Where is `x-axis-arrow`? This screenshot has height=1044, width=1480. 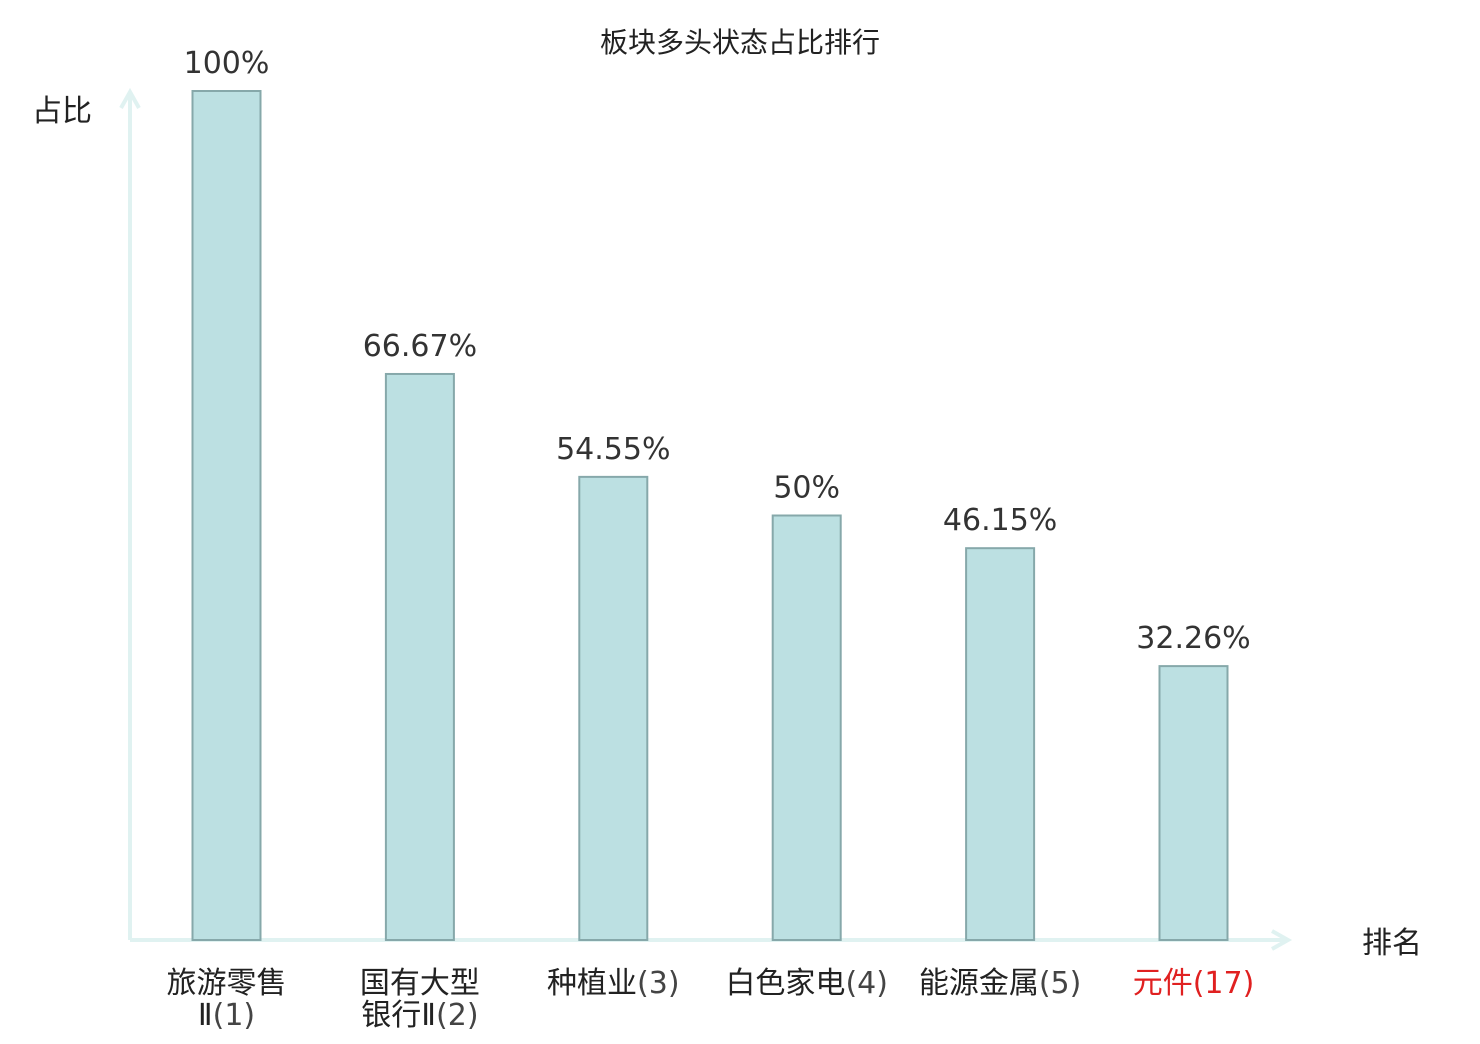
x-axis-arrow is located at coordinates (1282, 940).